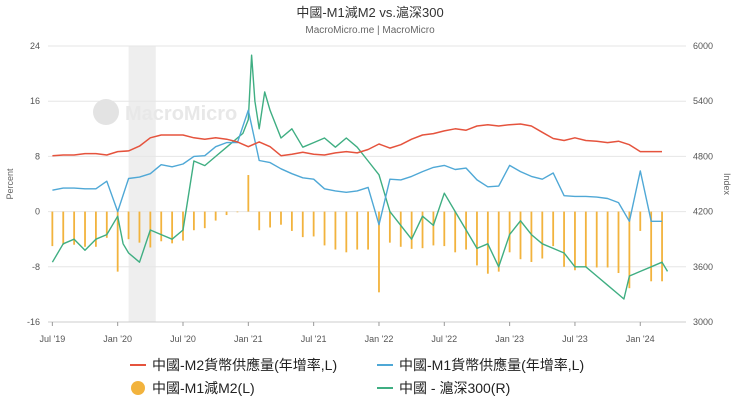  Describe the element at coordinates (10, 184) in the screenshot. I see `y-axis-left-label: Percent` at that location.